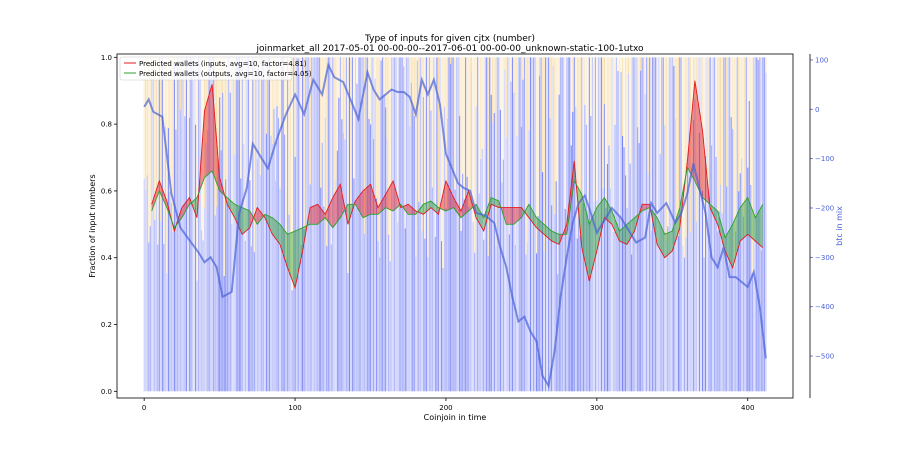  Describe the element at coordinates (206, 68) in the screenshot. I see `legend-box` at that location.